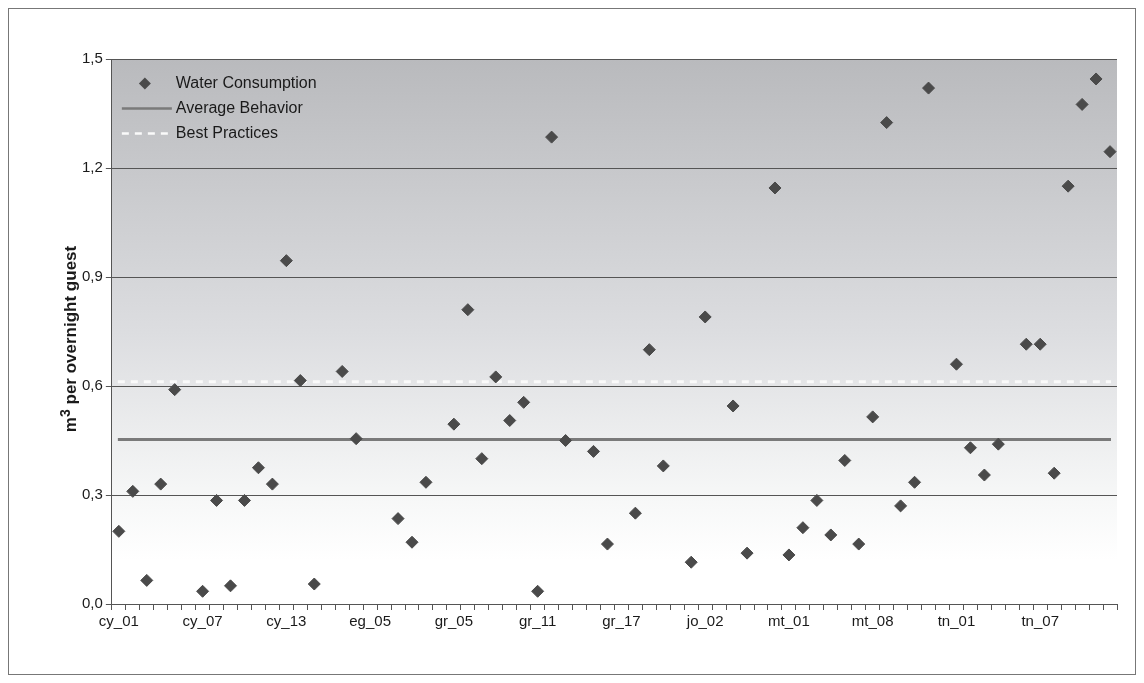 The height and width of the screenshot is (683, 1144). What do you see at coordinates (246, 82) in the screenshot?
I see `legend-label: Water Consumption` at bounding box center [246, 82].